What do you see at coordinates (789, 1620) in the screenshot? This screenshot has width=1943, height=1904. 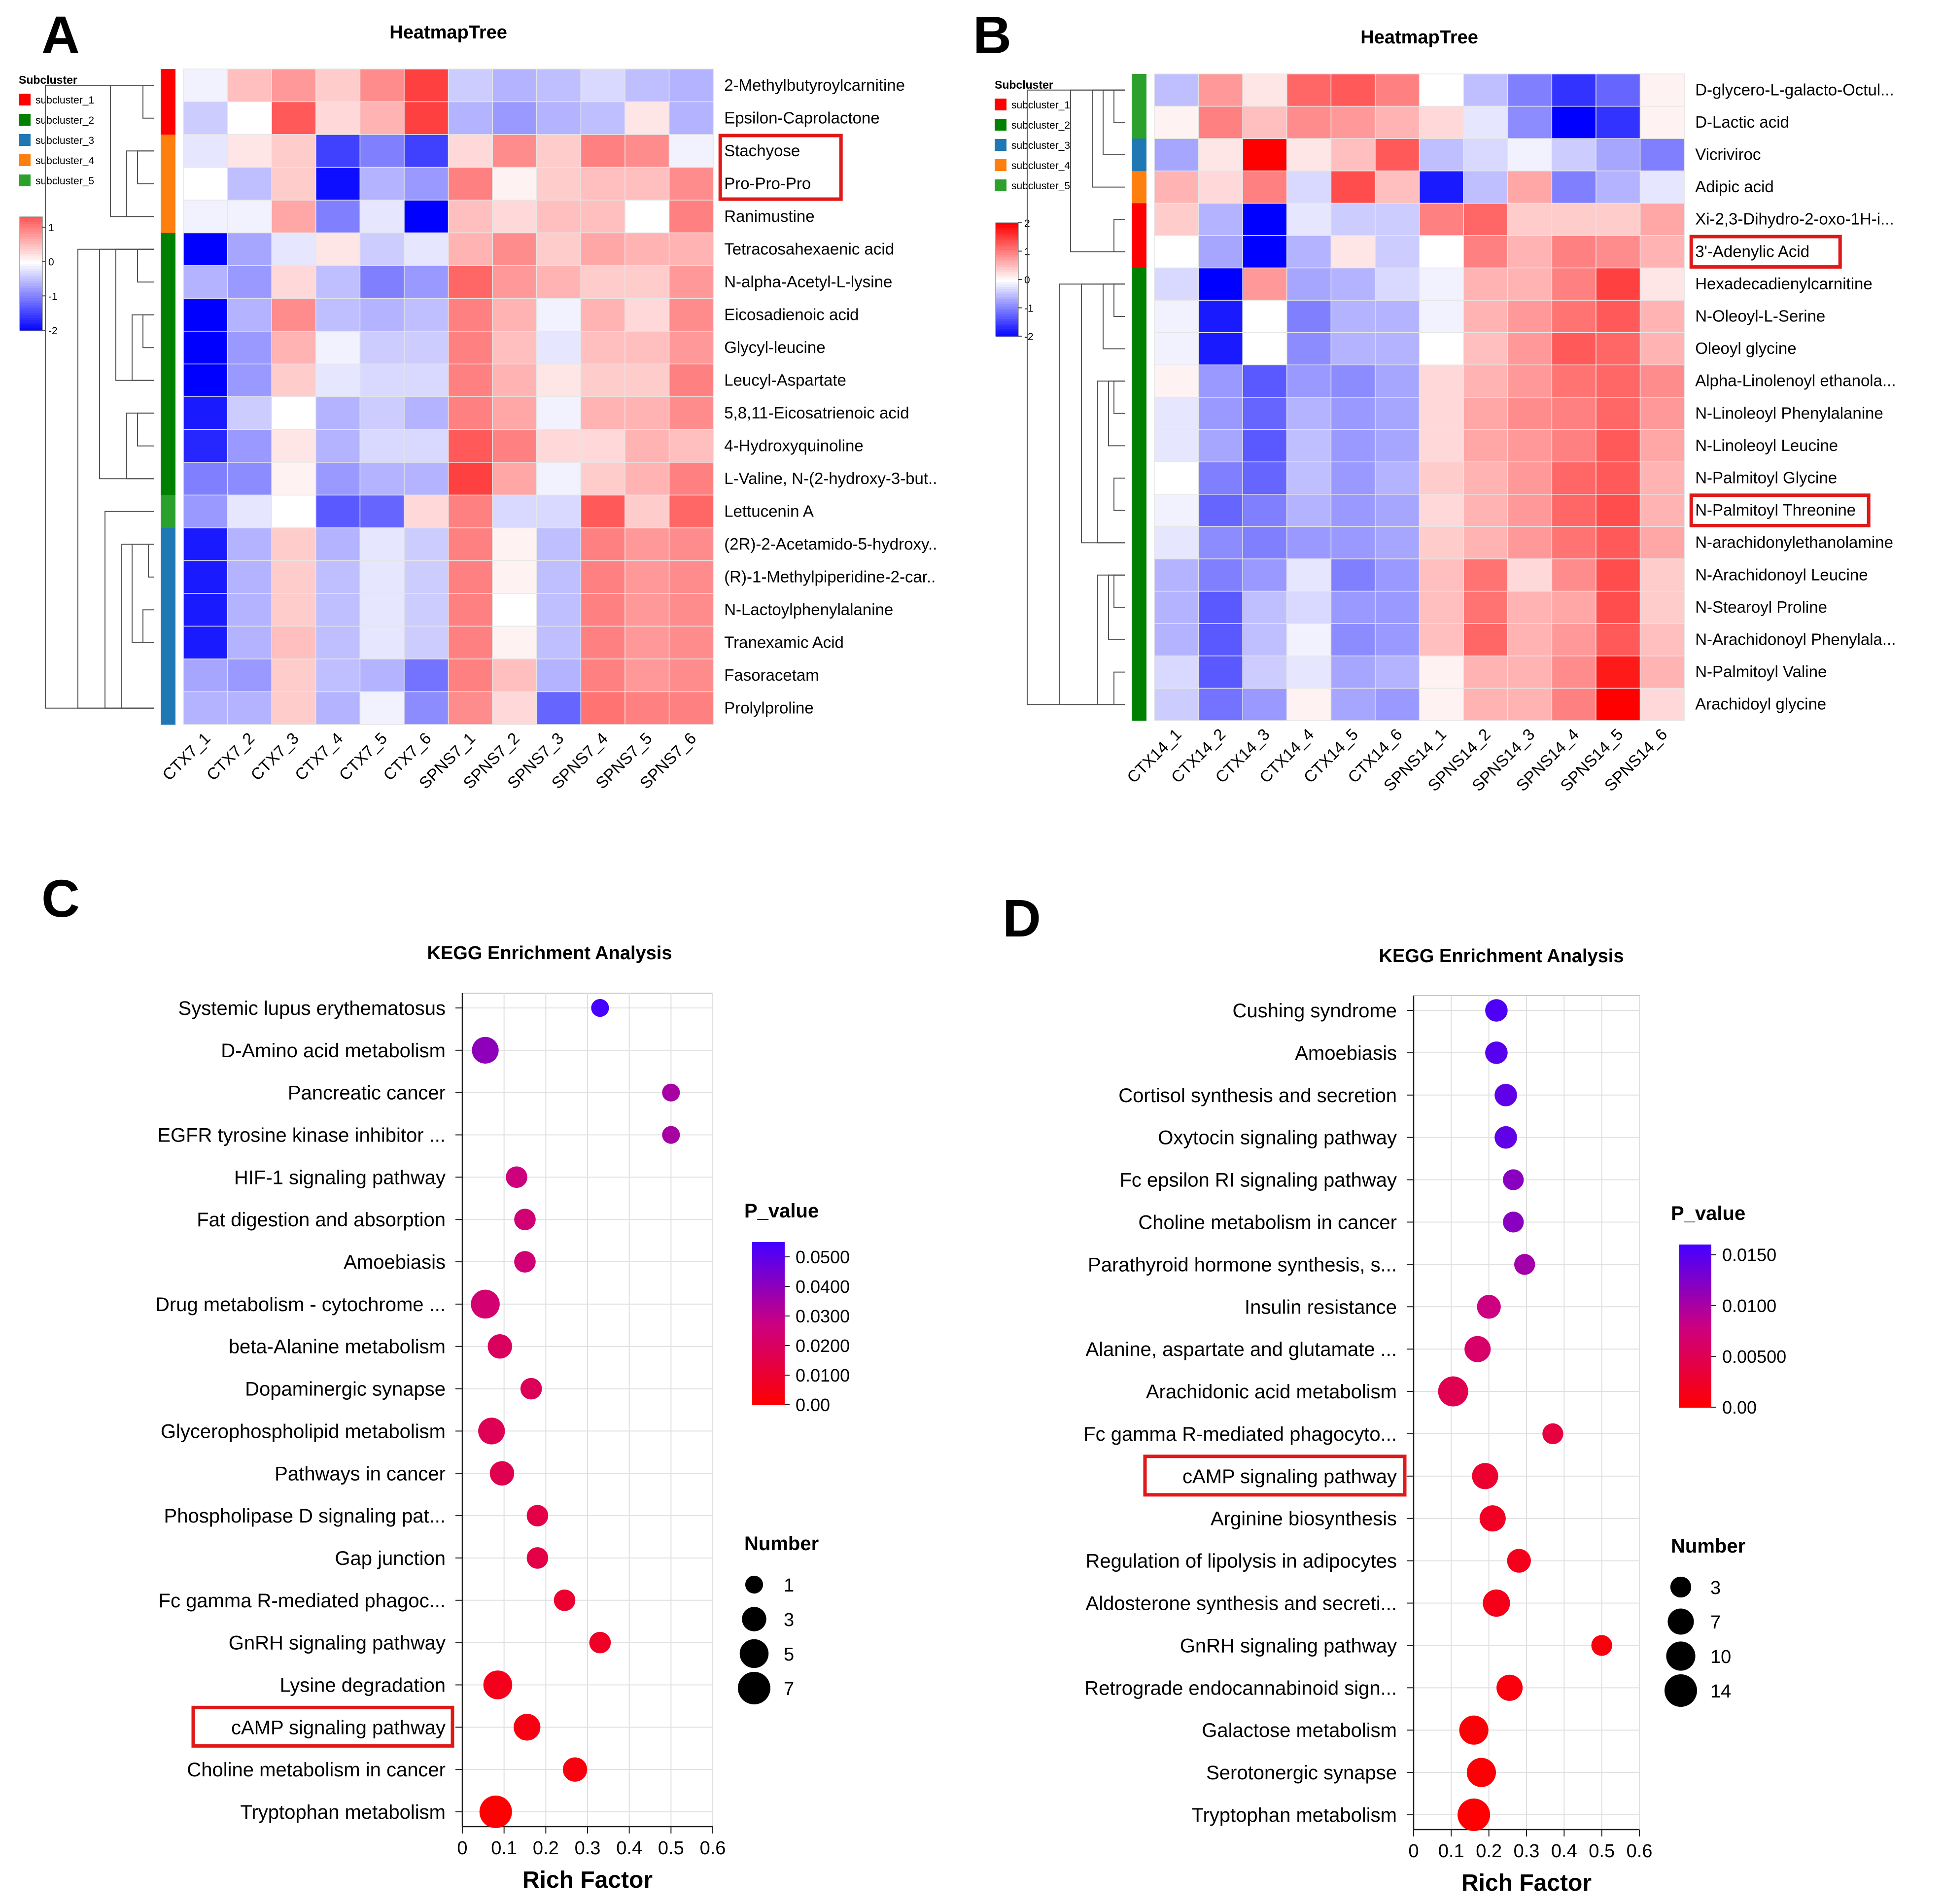 I see `size-legend-label: 3` at bounding box center [789, 1620].